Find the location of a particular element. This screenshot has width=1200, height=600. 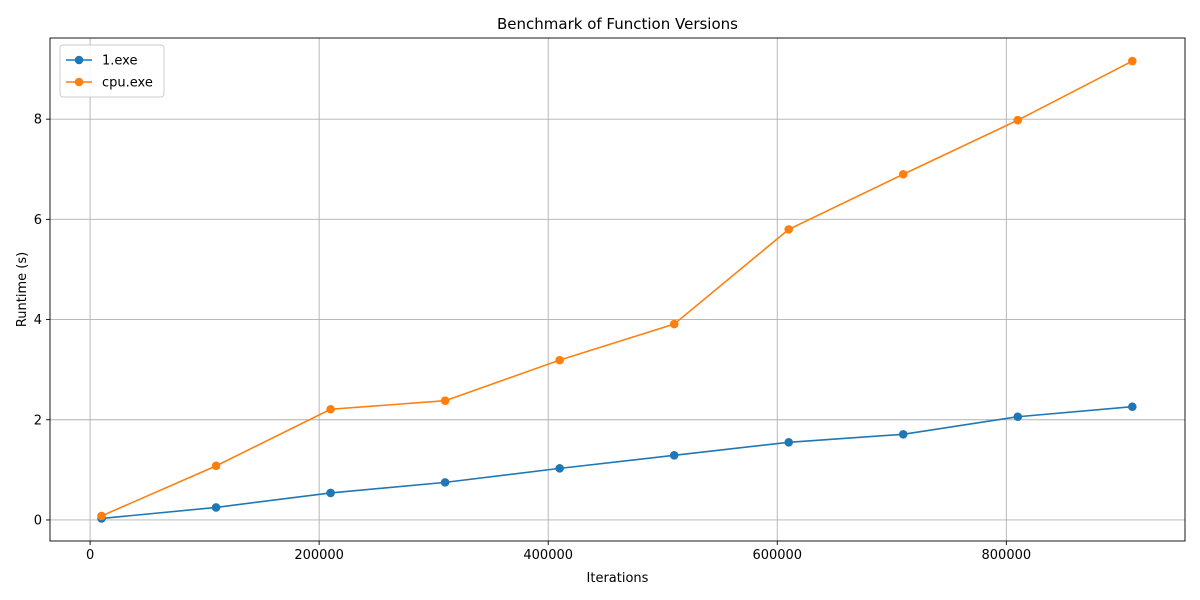

legend: 1.exe cpu.exe is located at coordinates (112, 71).